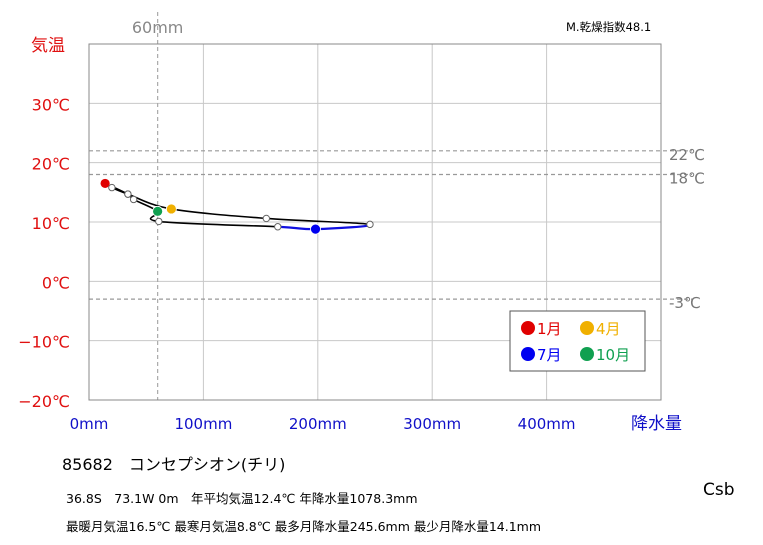 The image size is (763, 545). Describe the element at coordinates (613, 355) in the screenshot. I see `legend-label-10: 10月` at that location.